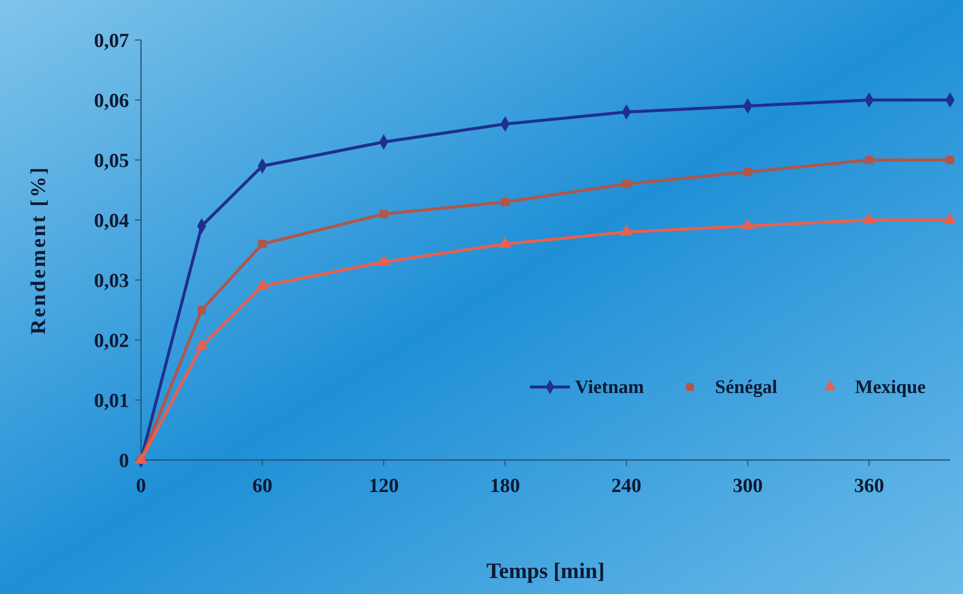  I want to click on x-tick-label: 60, so click(262, 486).